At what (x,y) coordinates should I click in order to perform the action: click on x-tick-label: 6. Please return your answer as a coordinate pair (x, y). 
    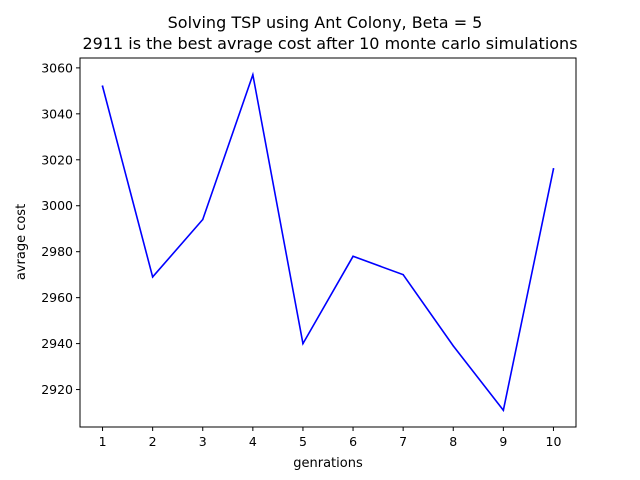
    Looking at the image, I should click on (353, 441).